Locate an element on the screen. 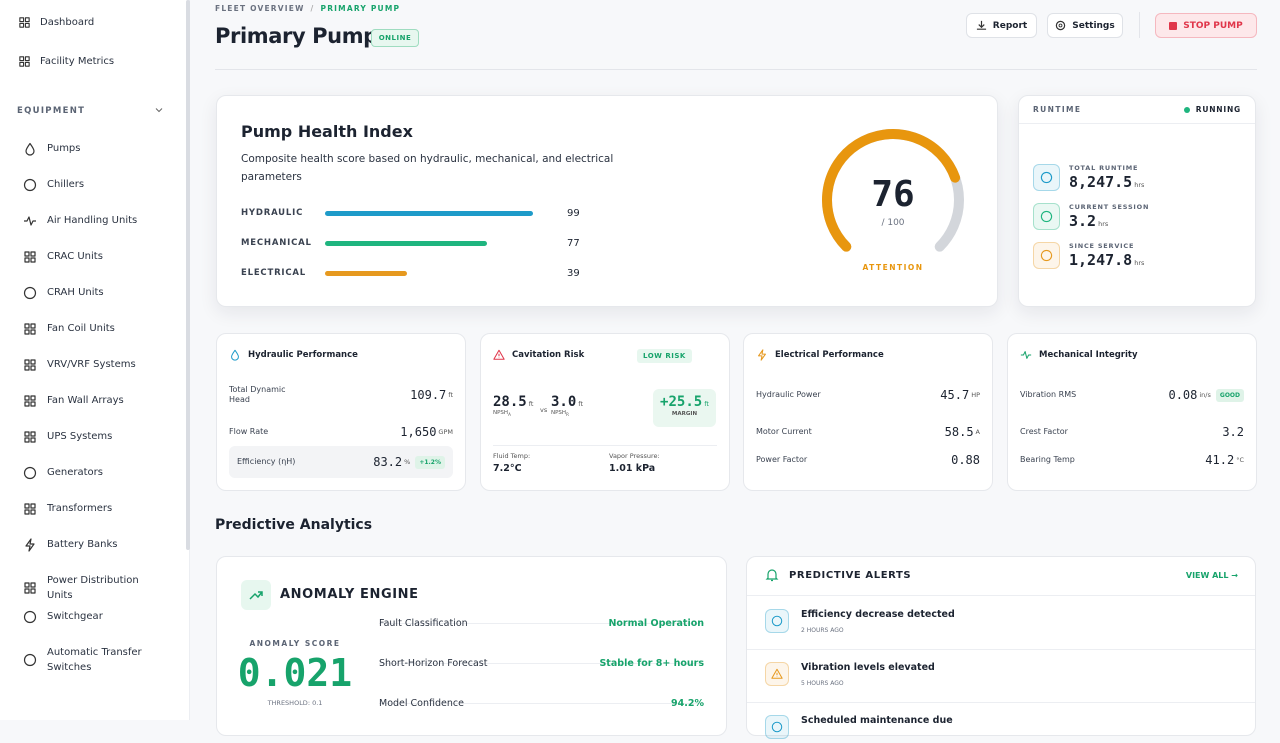 Image resolution: width=1280 pixels, height=743 pixels. breadcrumb-item: FLEET OVERVIEW is located at coordinates (260, 8).